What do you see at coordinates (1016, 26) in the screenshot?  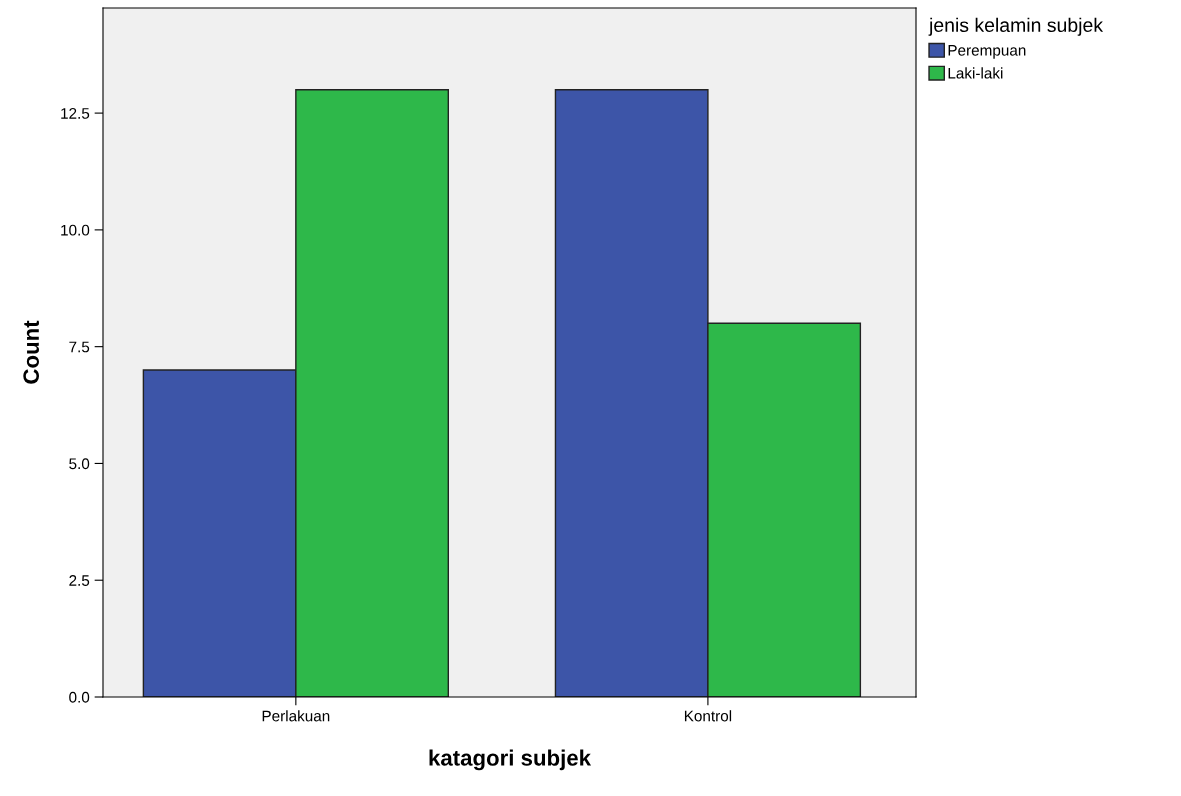 I see `legend-title: jenis kelamin subjek` at bounding box center [1016, 26].